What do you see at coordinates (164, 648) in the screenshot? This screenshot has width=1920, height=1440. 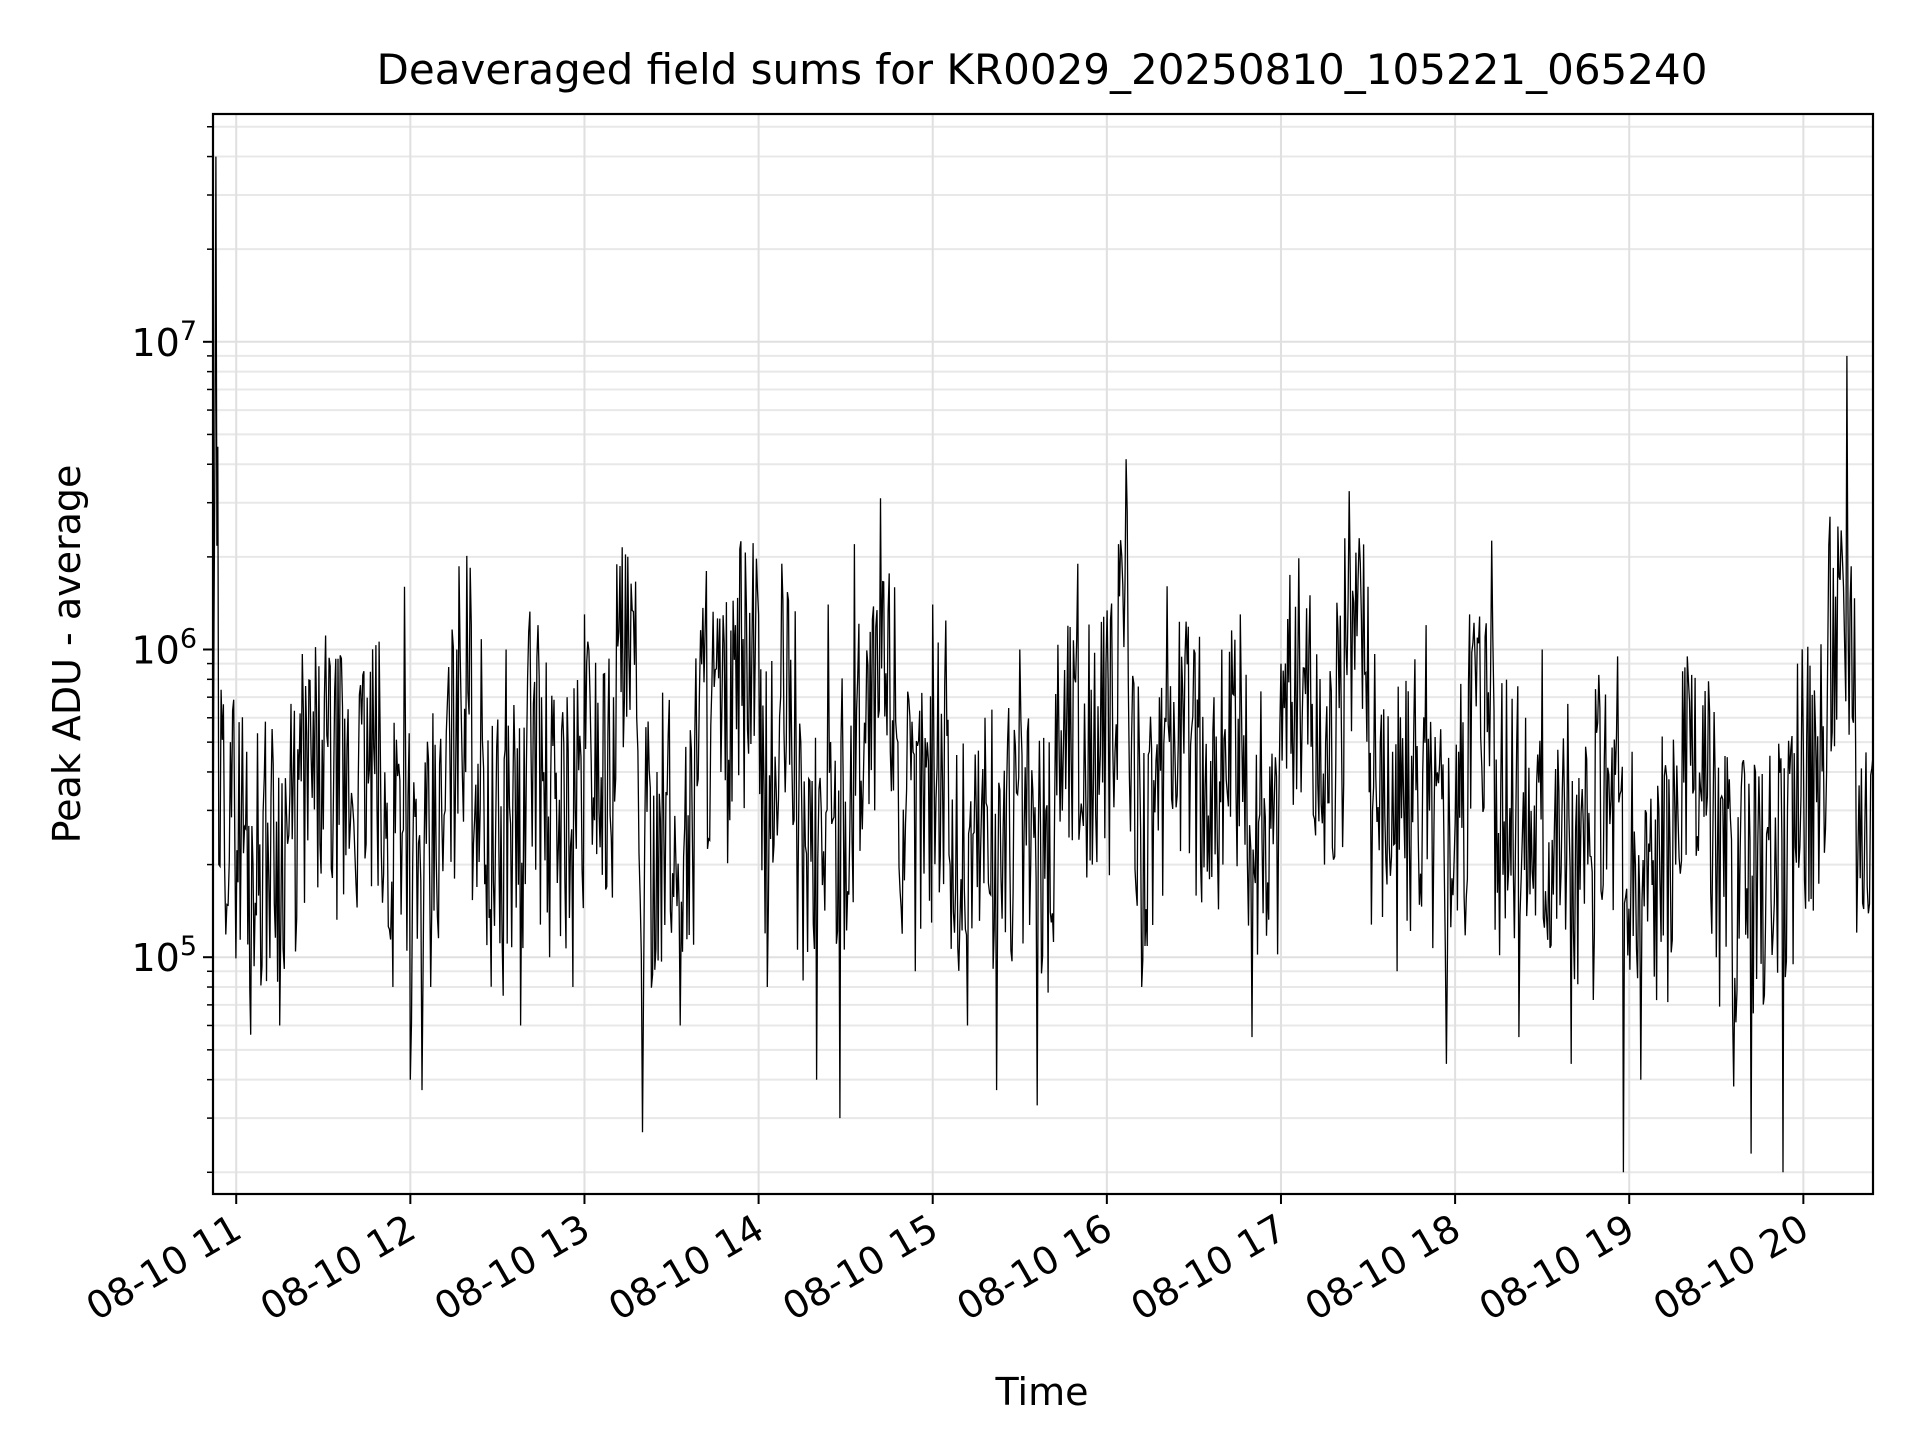 I see `y-tick-label: 106` at bounding box center [164, 648].